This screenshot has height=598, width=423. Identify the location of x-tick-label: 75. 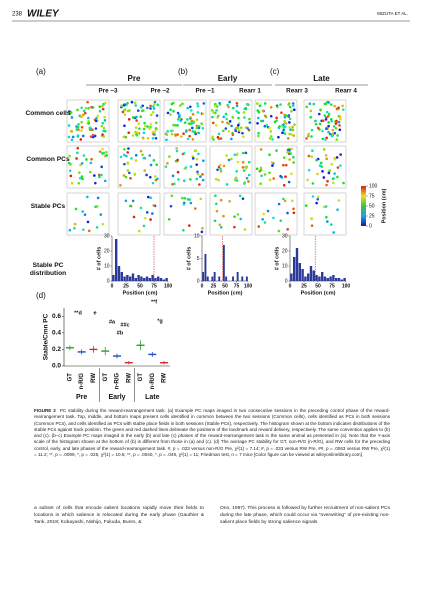
(154, 286).